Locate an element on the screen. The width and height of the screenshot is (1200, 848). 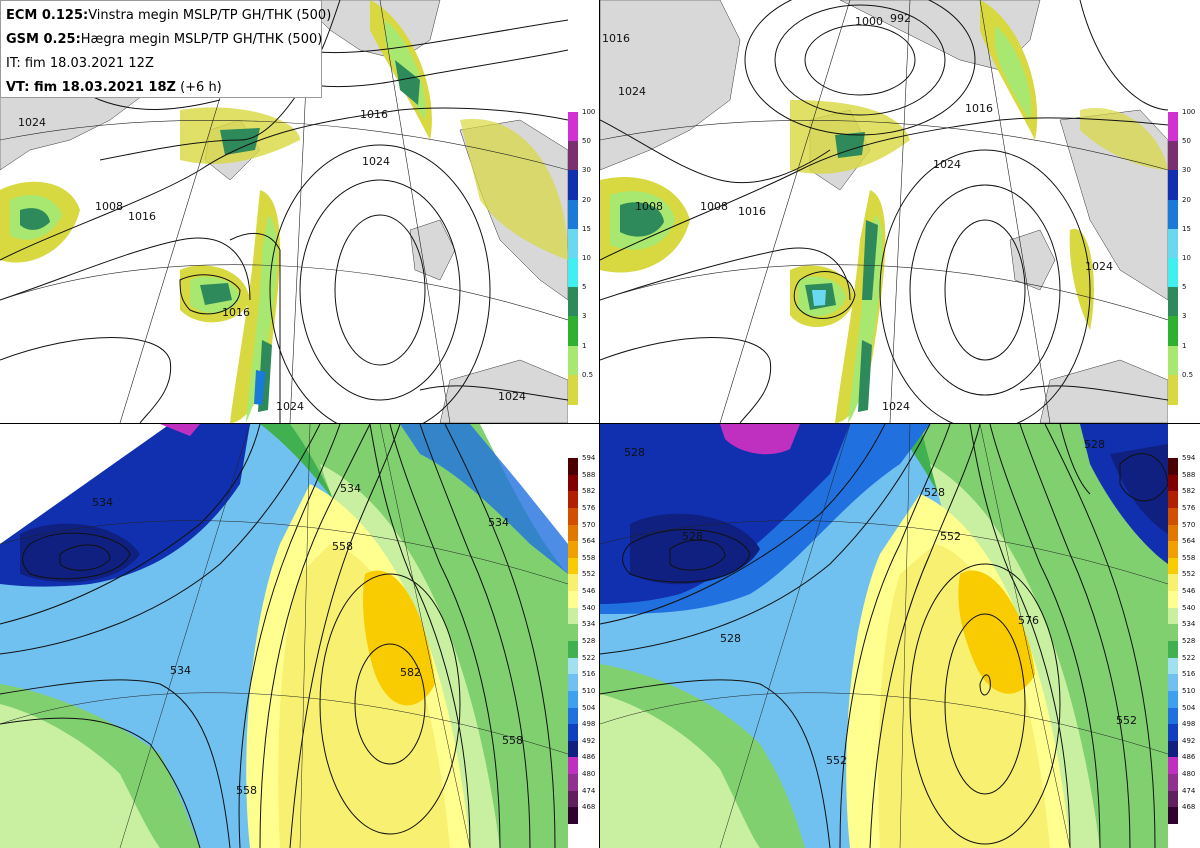
precip-colorbar-right: 100 50 30 20 15 10 5 3 1 0.5 is located at coordinates (1183, 257).